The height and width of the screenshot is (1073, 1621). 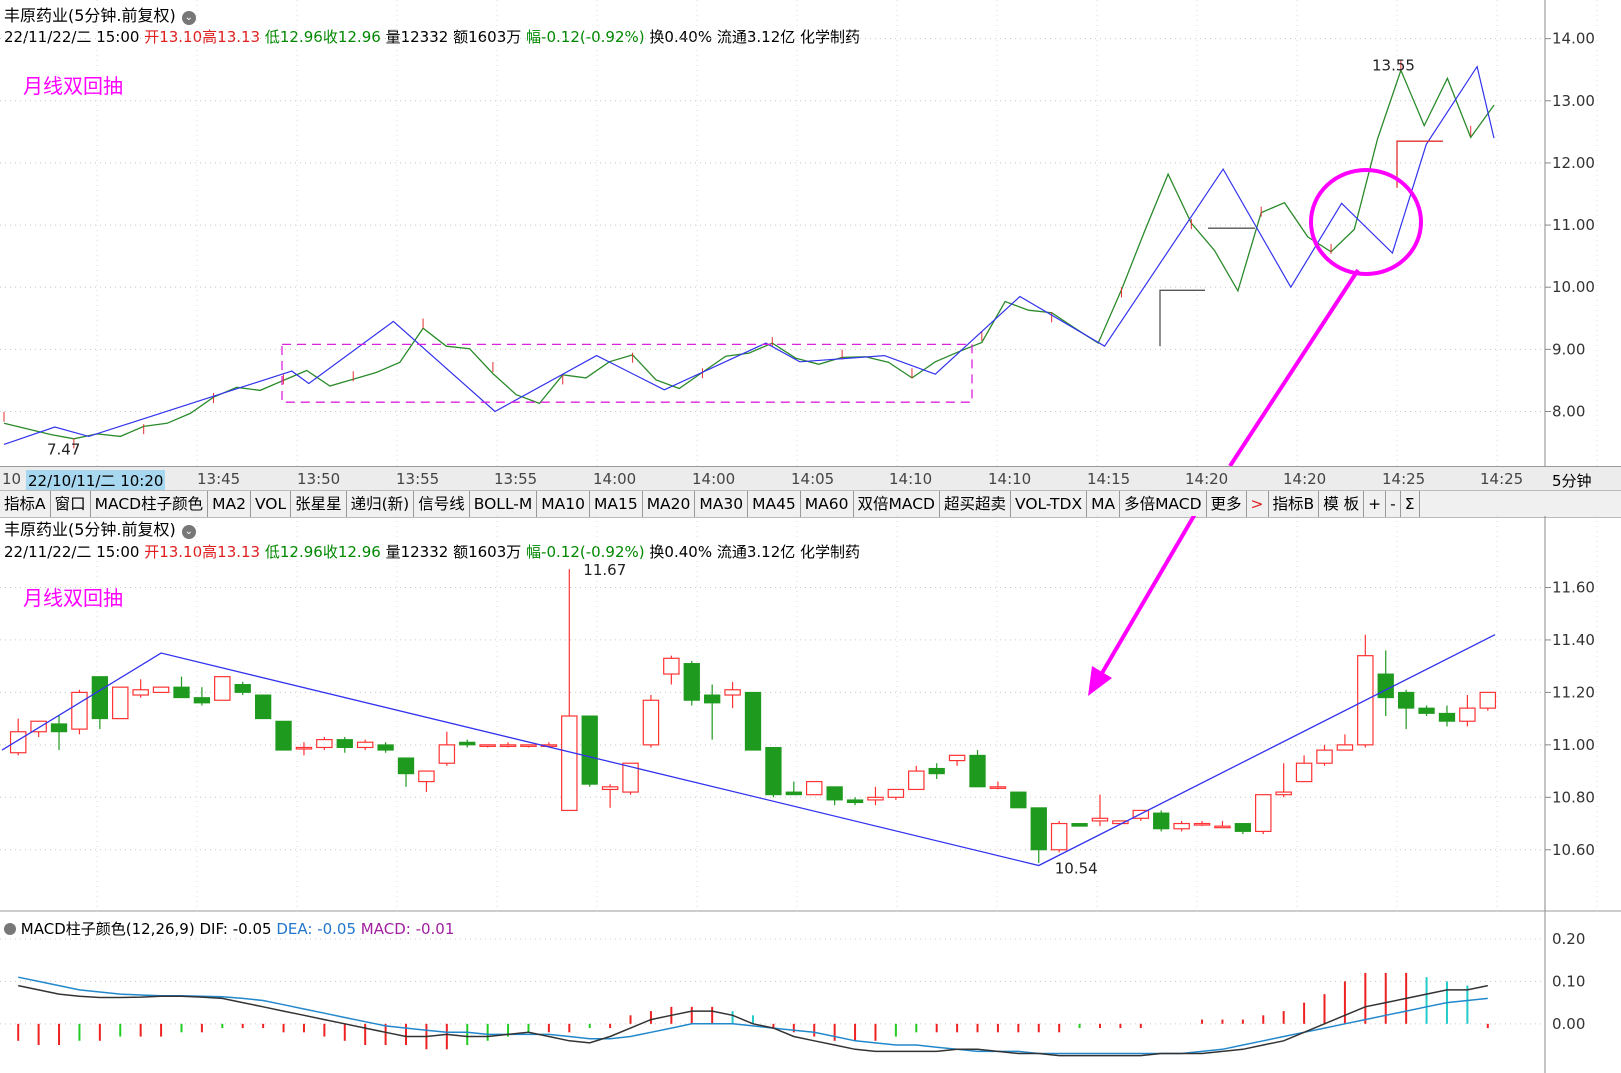 I want to click on toolbar-item-18: MA, so click(x=1104, y=504).